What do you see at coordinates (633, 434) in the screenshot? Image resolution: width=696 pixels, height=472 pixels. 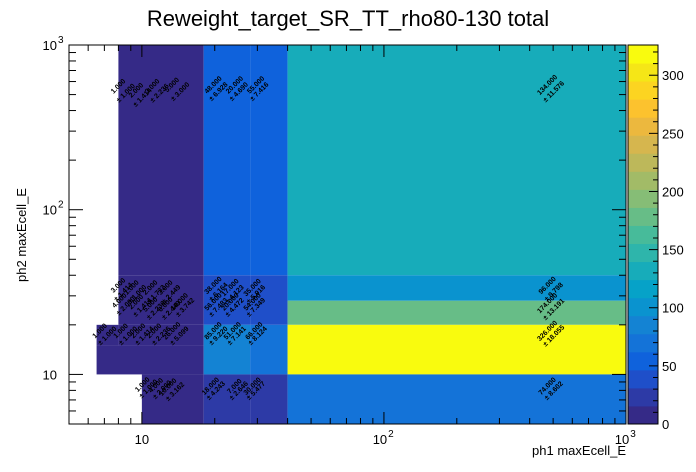 I see `x-tick-exponent: 3` at bounding box center [633, 434].